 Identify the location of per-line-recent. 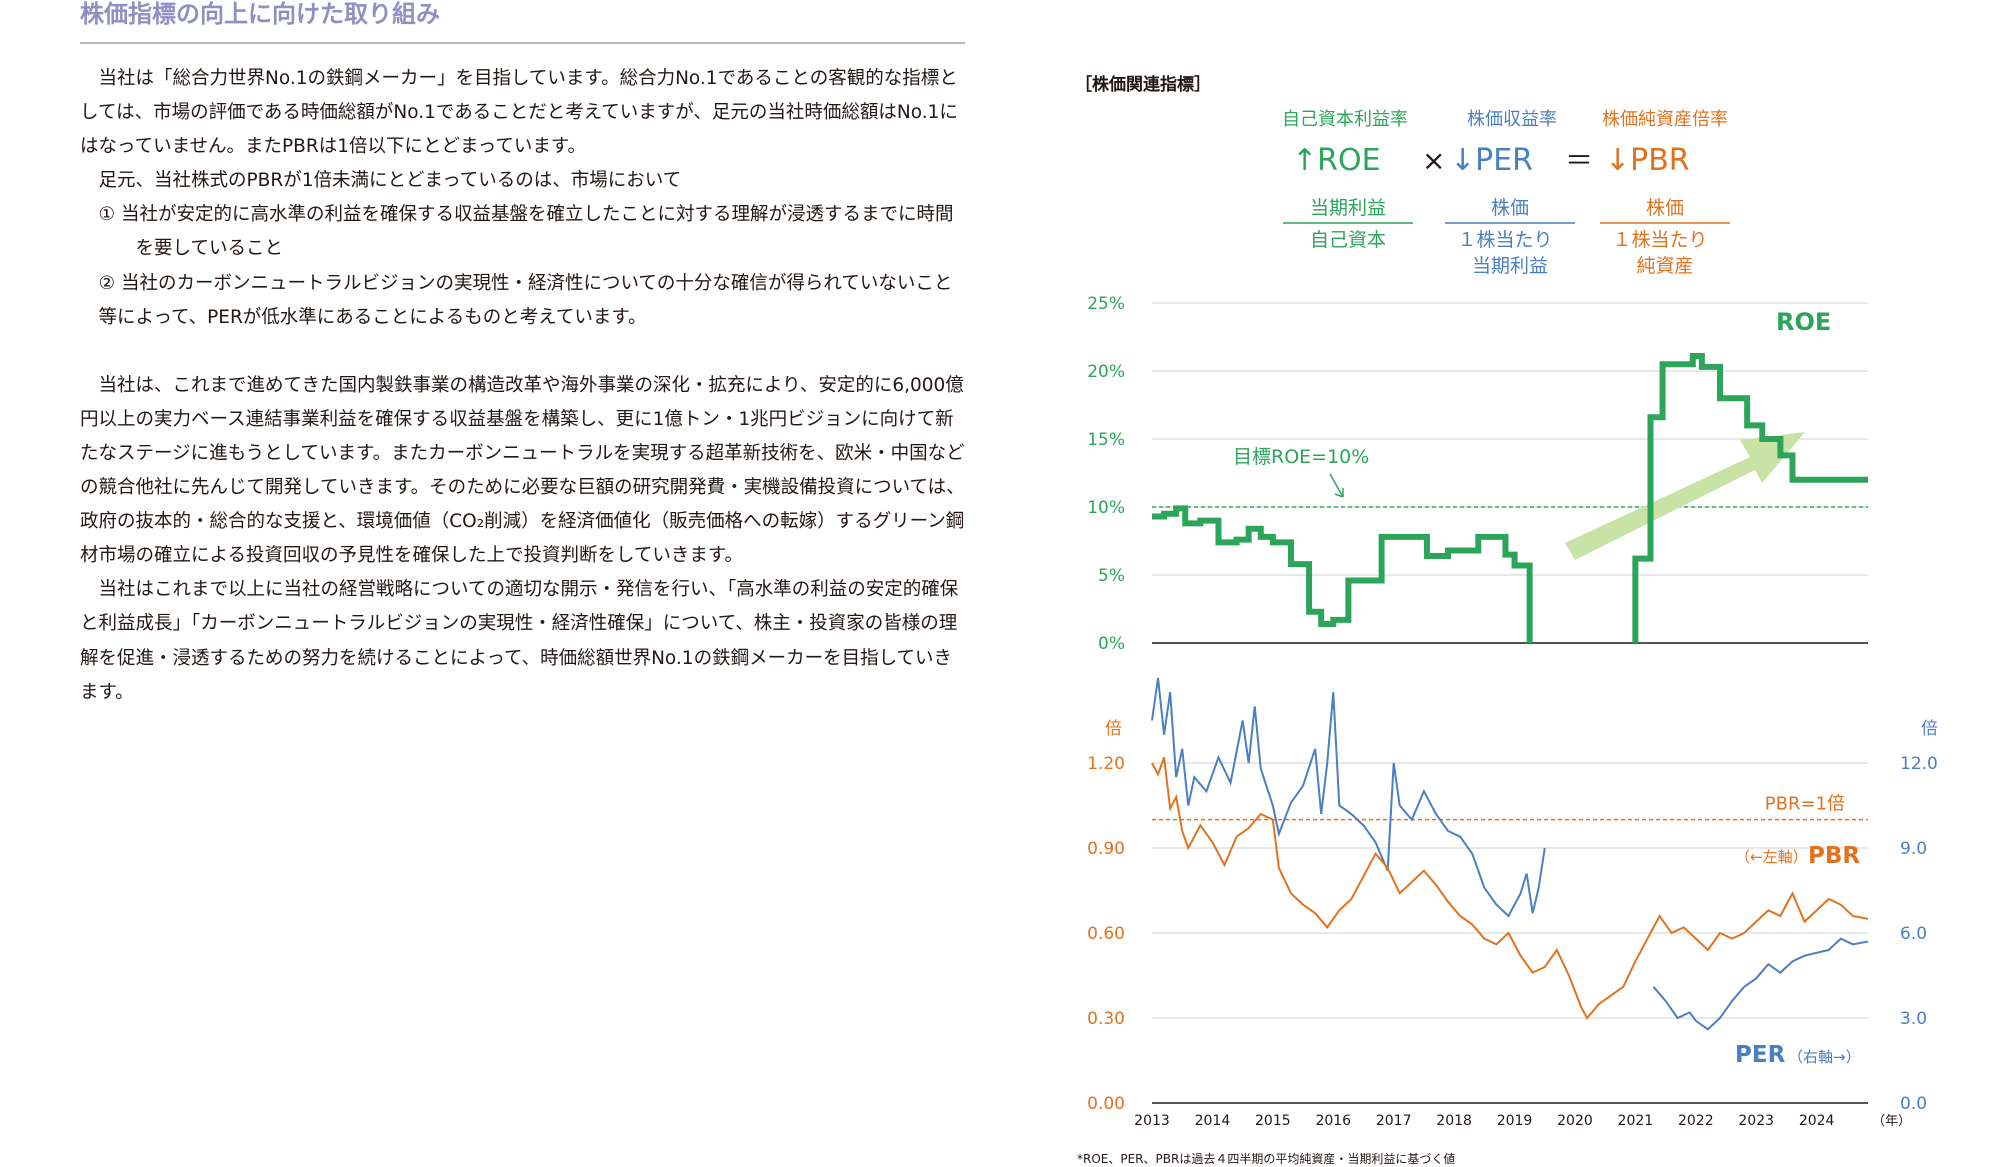
(1760, 984).